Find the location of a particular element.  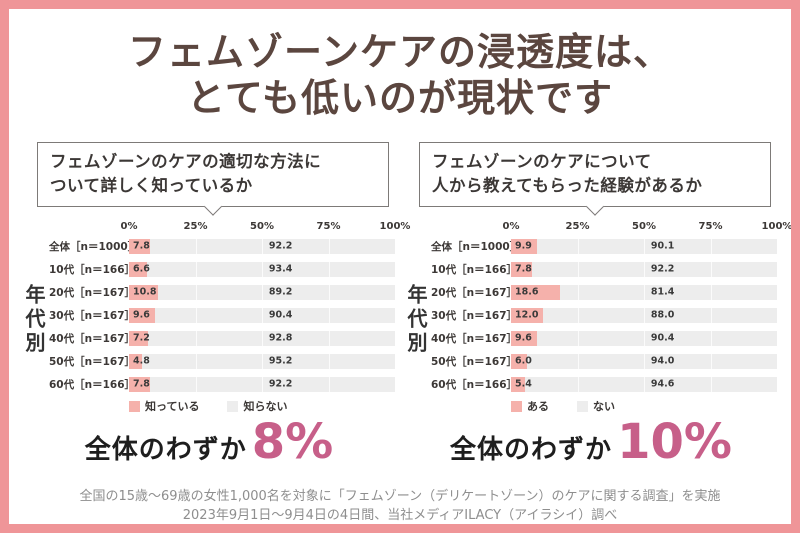

bar-value-no: 90.1 is located at coordinates (662, 246).